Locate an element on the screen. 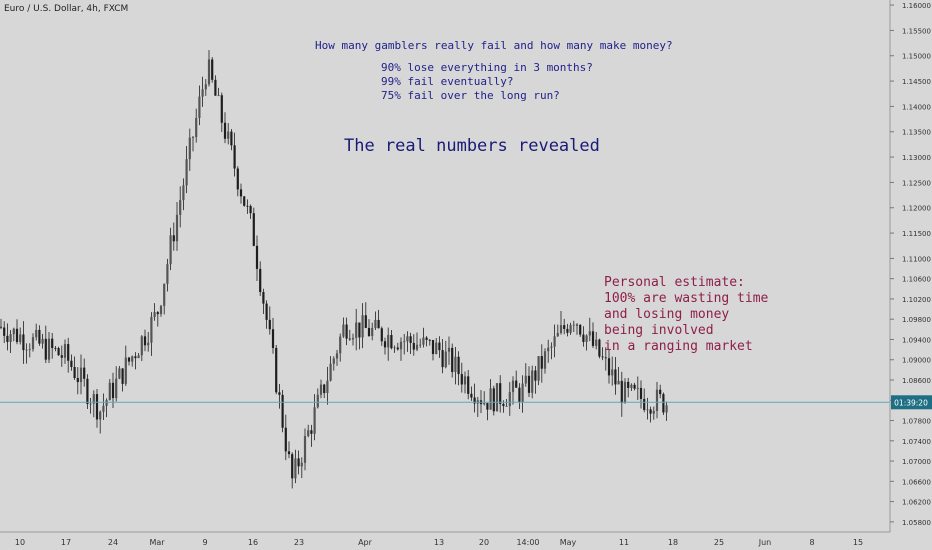 This screenshot has width=932, height=550. price-tick-label: 1.07000 is located at coordinates (916, 462).